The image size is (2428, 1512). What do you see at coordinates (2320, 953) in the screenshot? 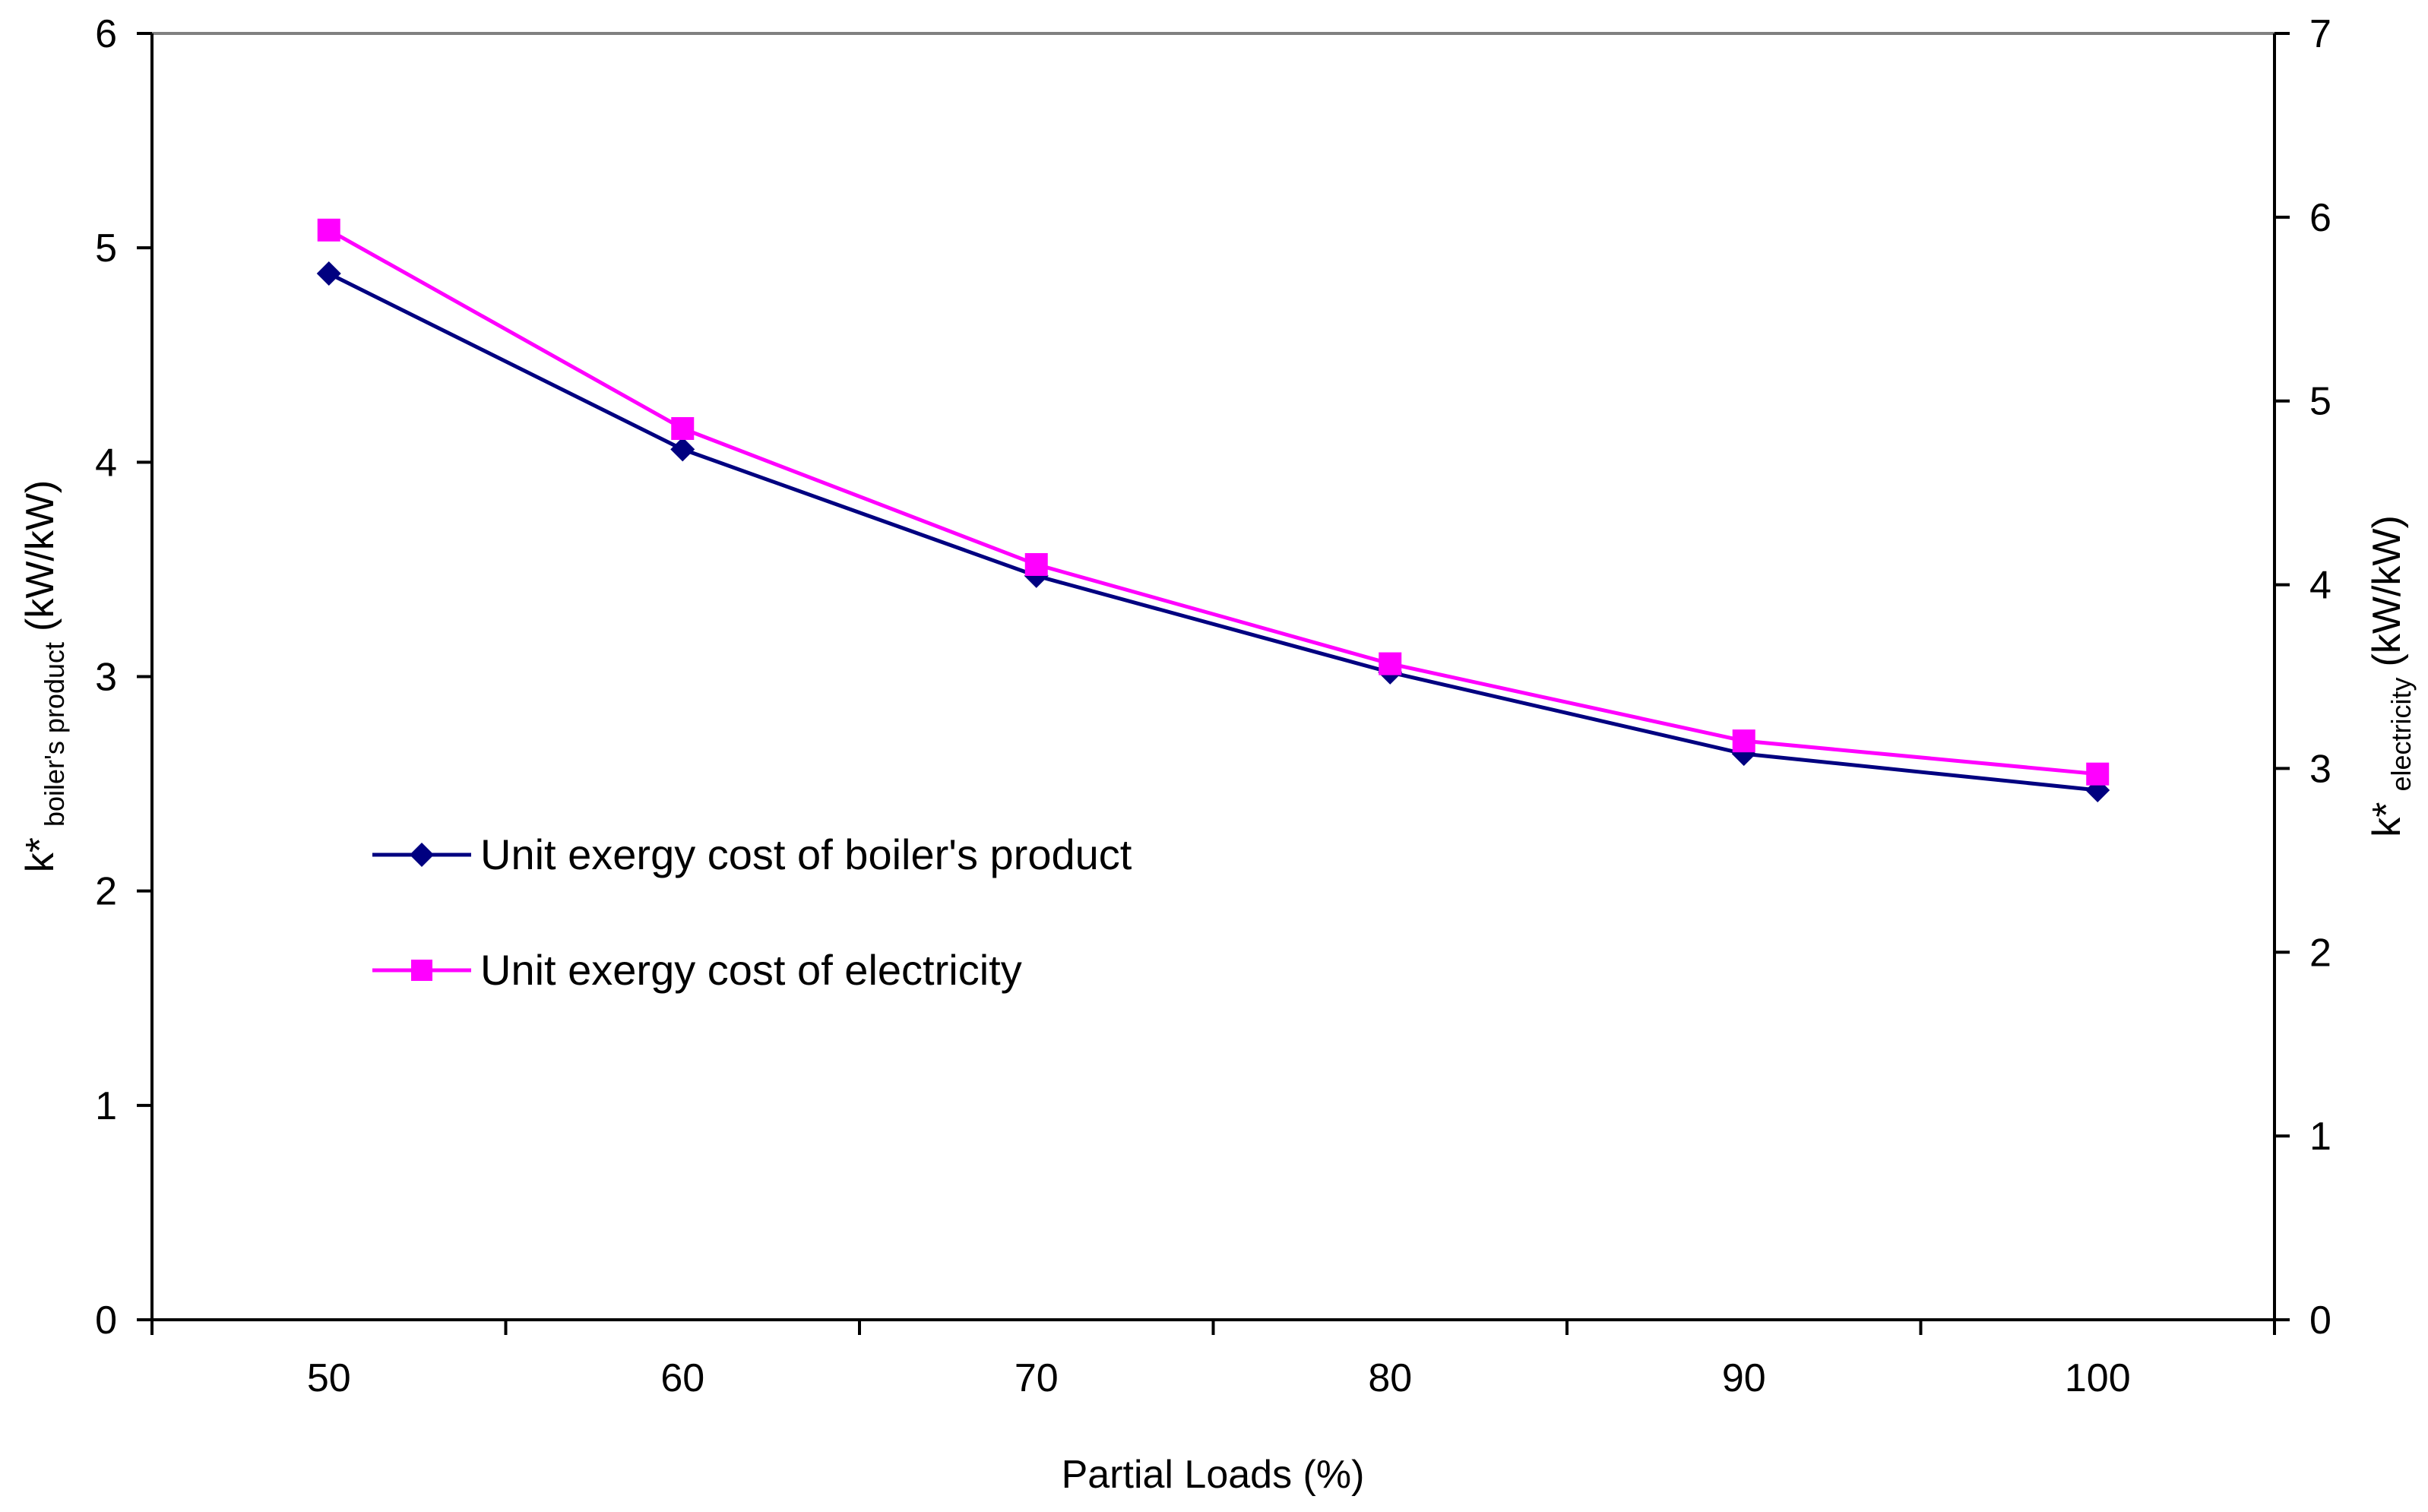
I see `right-y-tick-label: 2` at bounding box center [2320, 953].